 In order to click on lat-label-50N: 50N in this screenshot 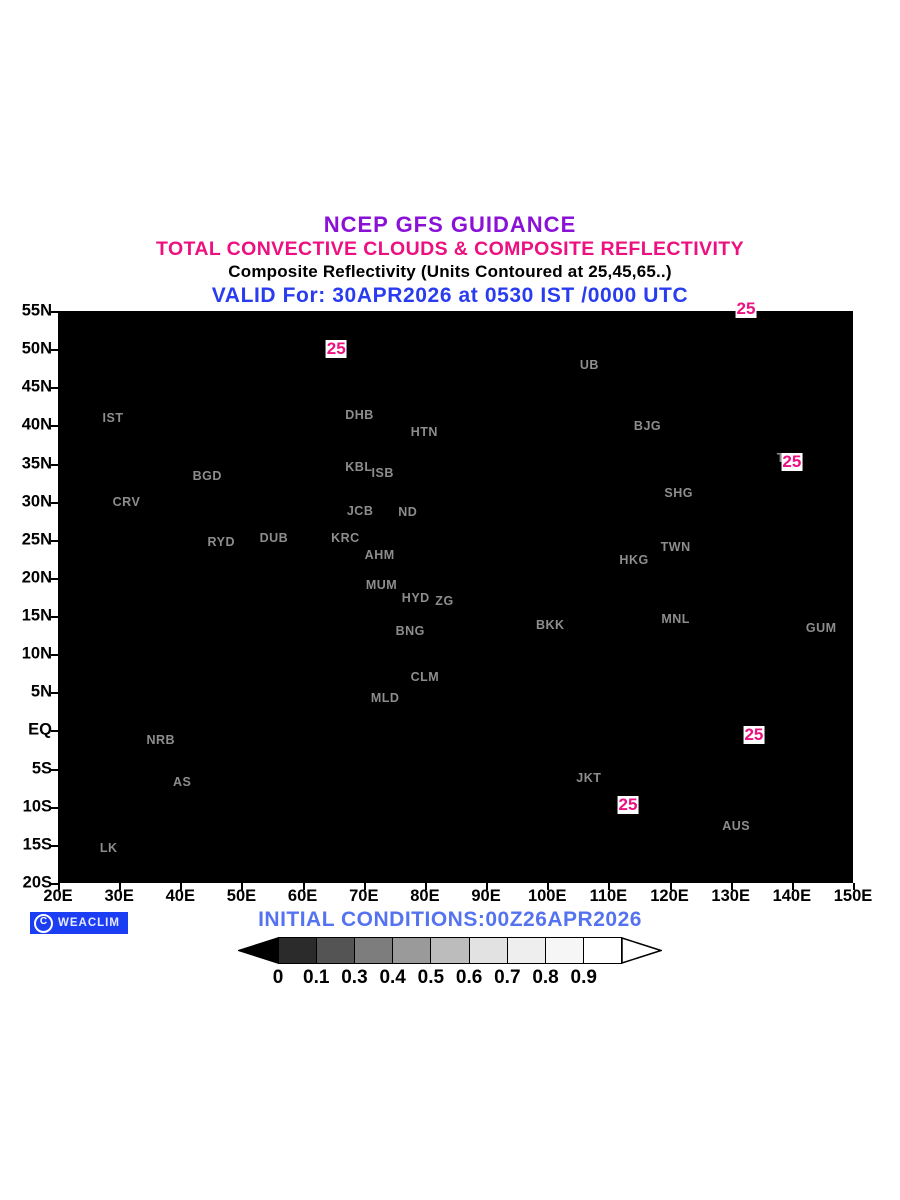, I will do `click(36, 348)`.